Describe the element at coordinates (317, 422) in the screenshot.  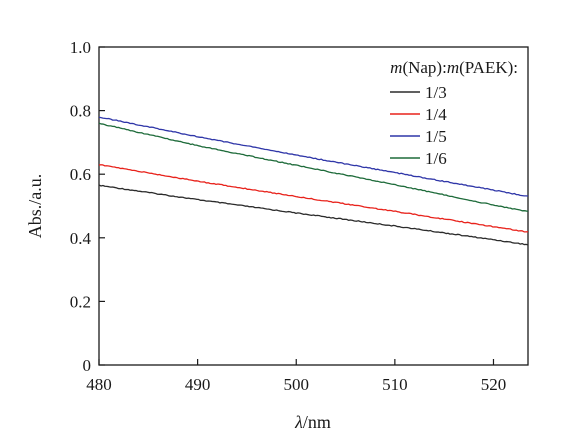
I see `x-axis-title-unit: /nm` at that location.